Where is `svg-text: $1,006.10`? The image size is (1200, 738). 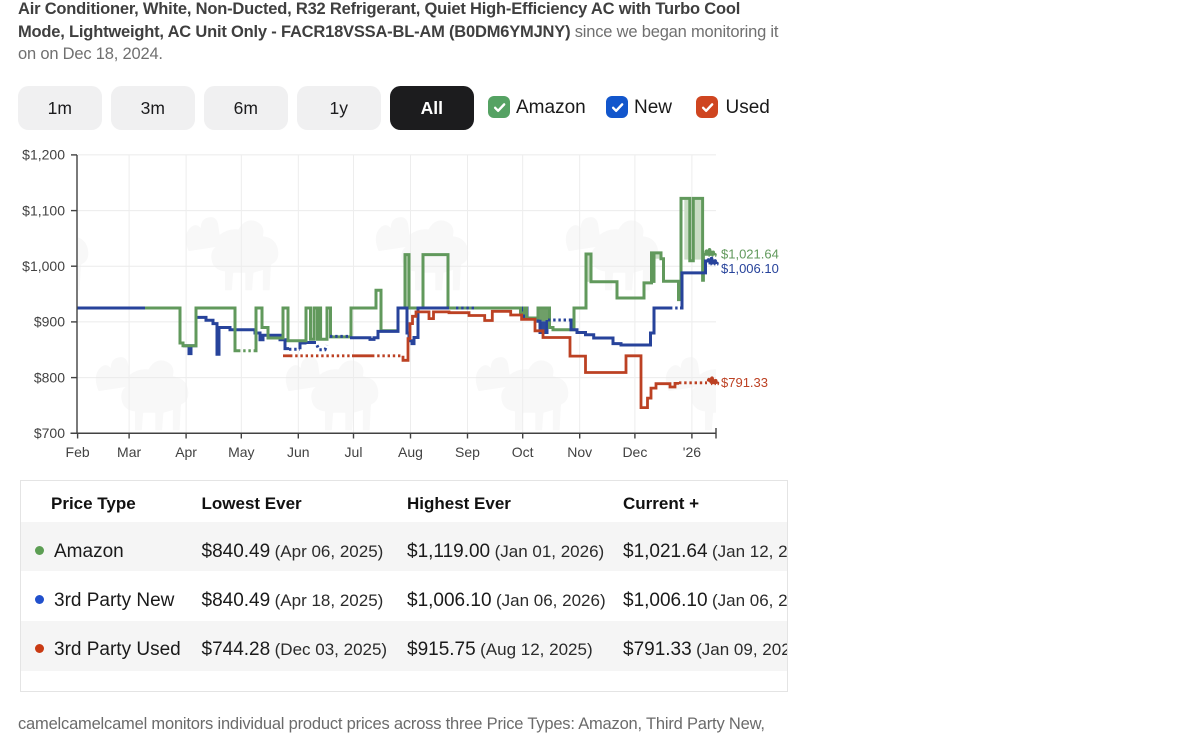 svg-text: $1,006.10 is located at coordinates (750, 268).